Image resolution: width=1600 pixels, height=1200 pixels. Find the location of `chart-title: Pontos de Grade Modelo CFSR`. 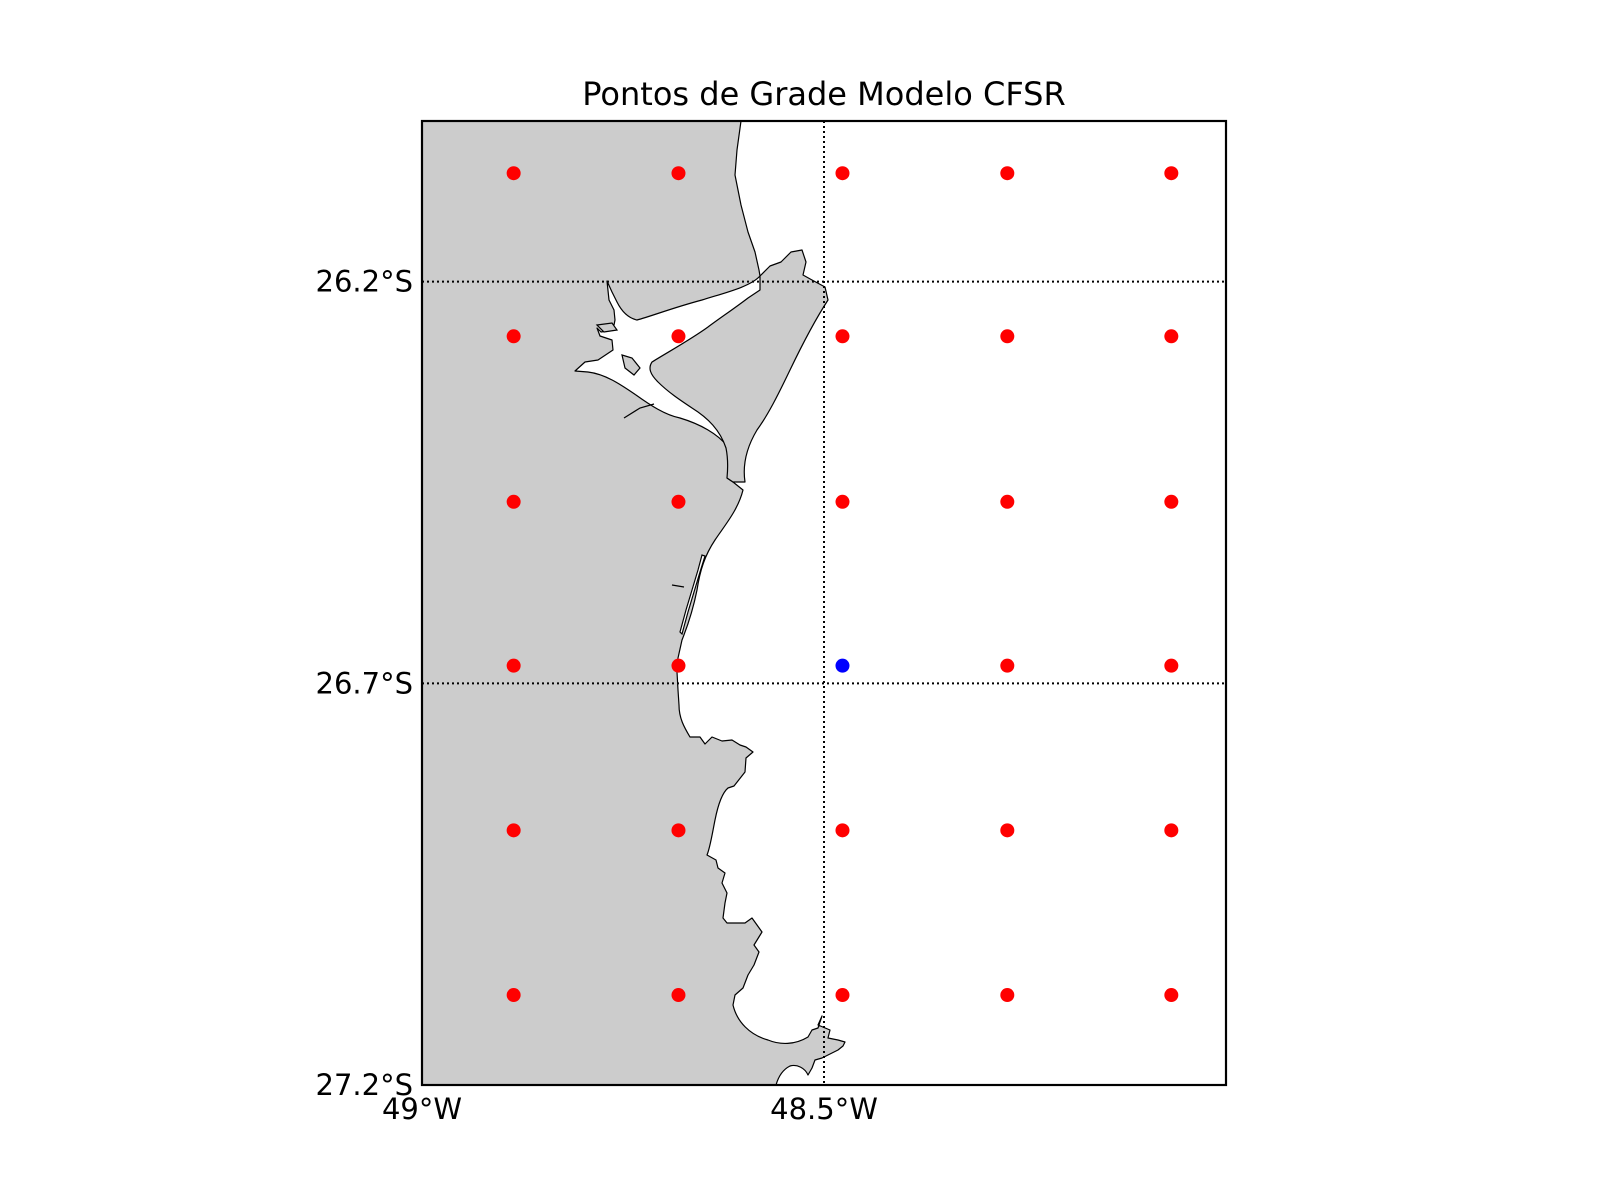

chart-title: Pontos de Grade Modelo CFSR is located at coordinates (823, 94).